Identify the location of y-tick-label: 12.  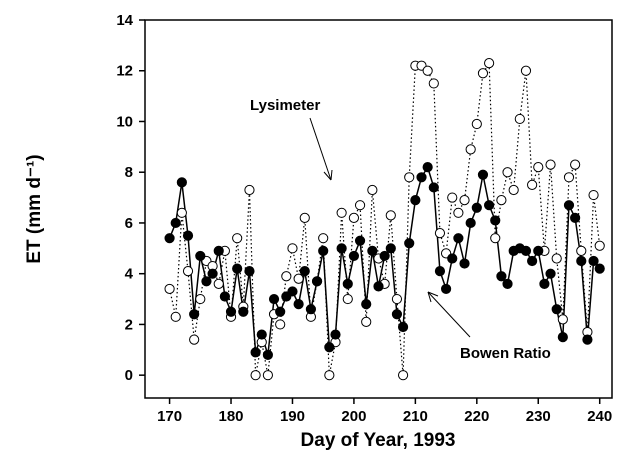
(124, 71).